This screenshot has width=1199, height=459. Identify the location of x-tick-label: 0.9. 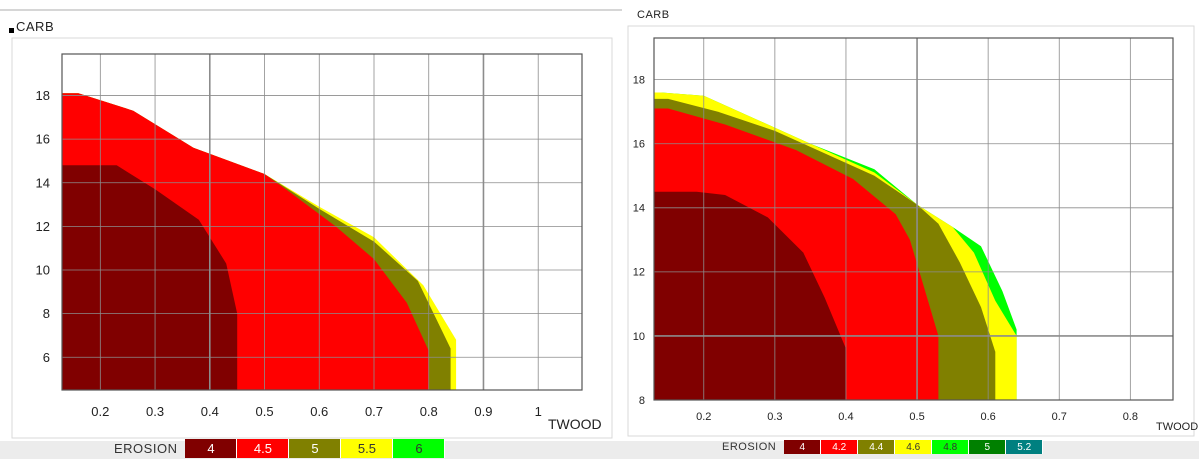
(483, 411).